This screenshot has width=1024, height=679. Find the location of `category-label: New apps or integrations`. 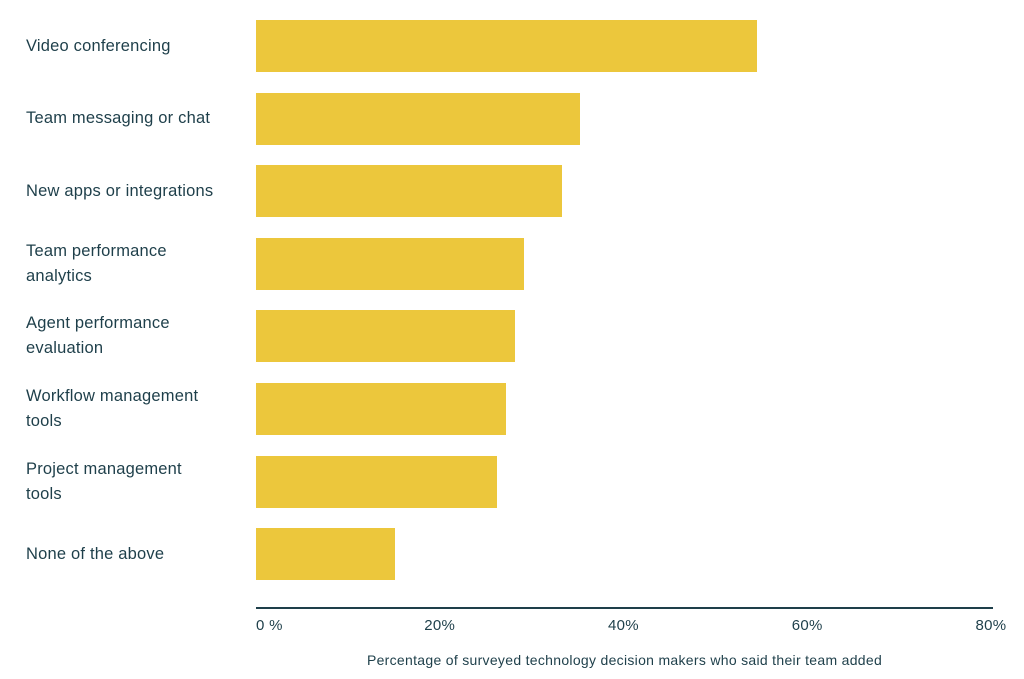

category-label: New apps or integrations is located at coordinates (120, 190).